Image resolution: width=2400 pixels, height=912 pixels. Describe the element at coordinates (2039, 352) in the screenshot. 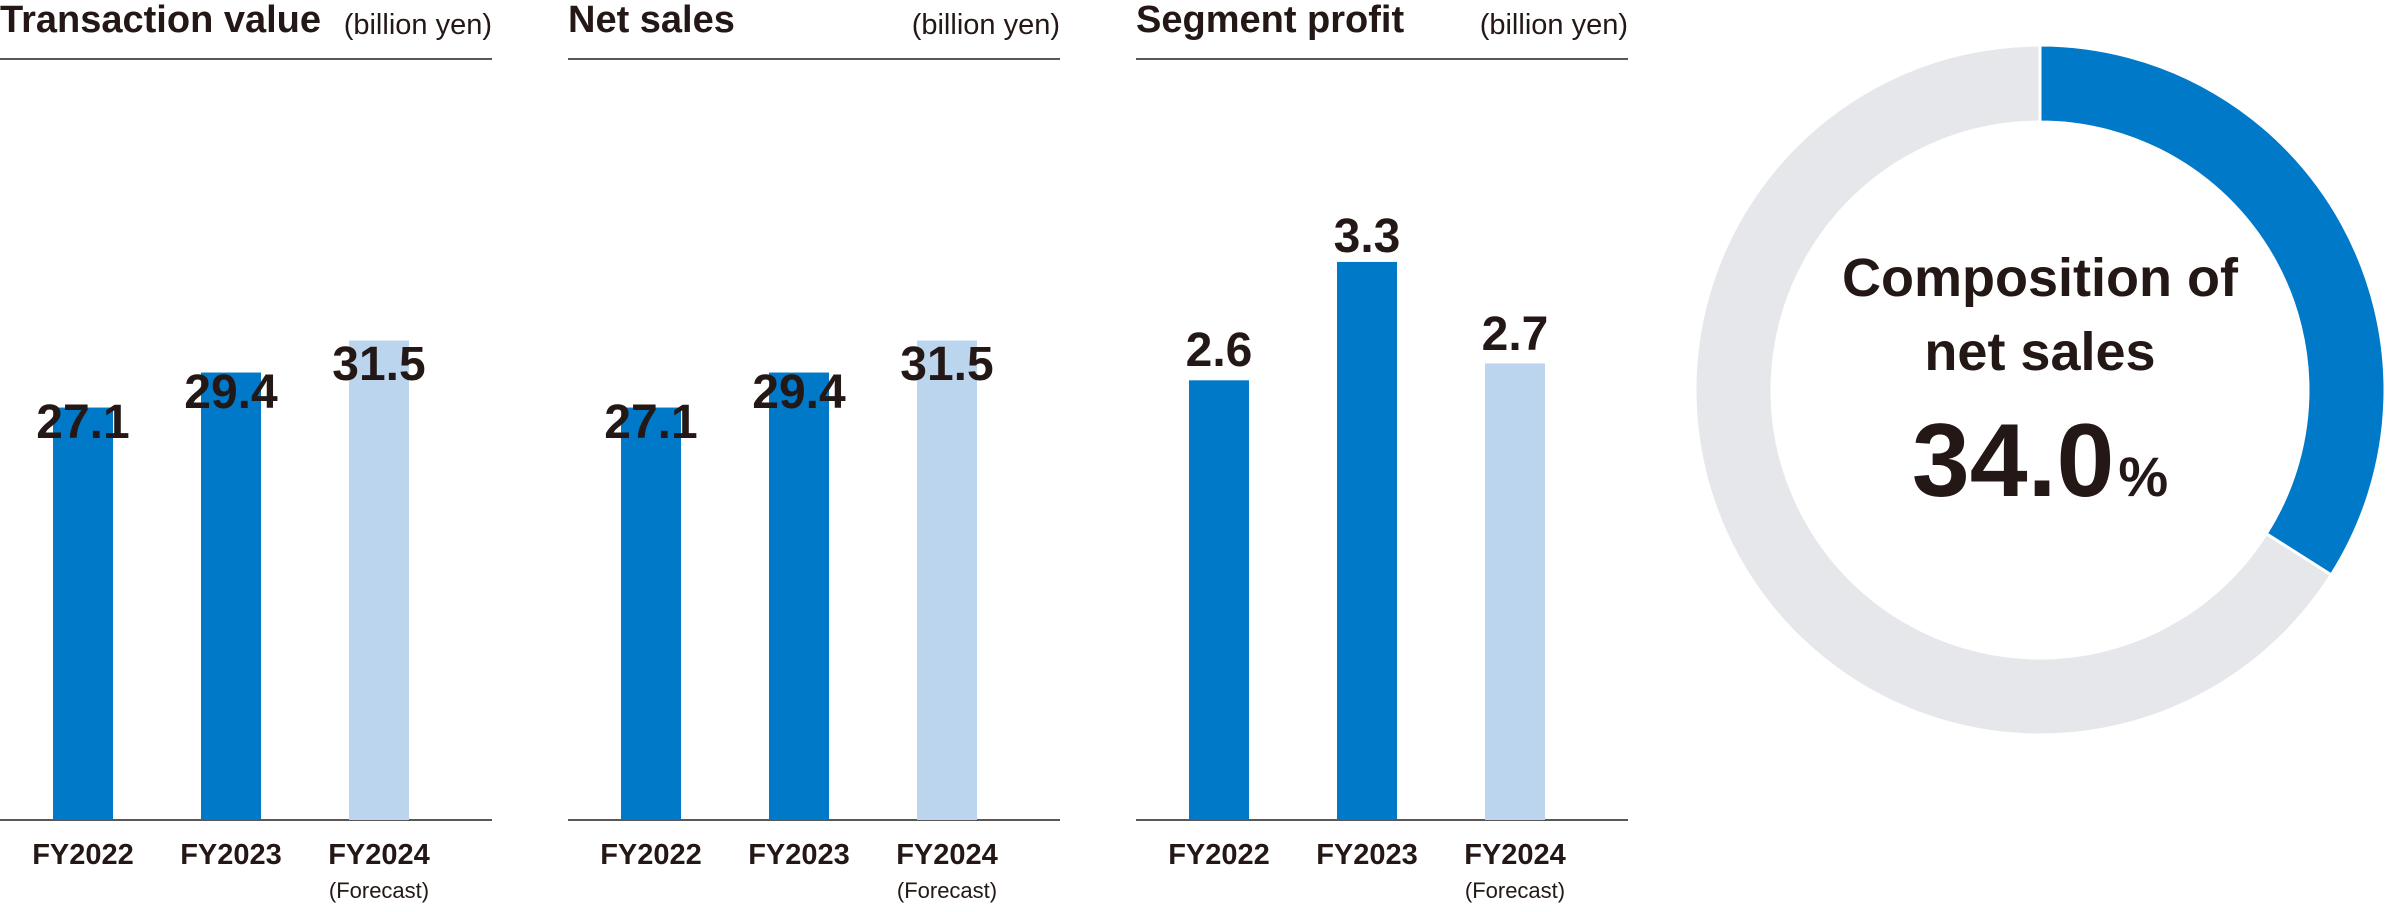

I see `donut-title-line: net sales` at that location.